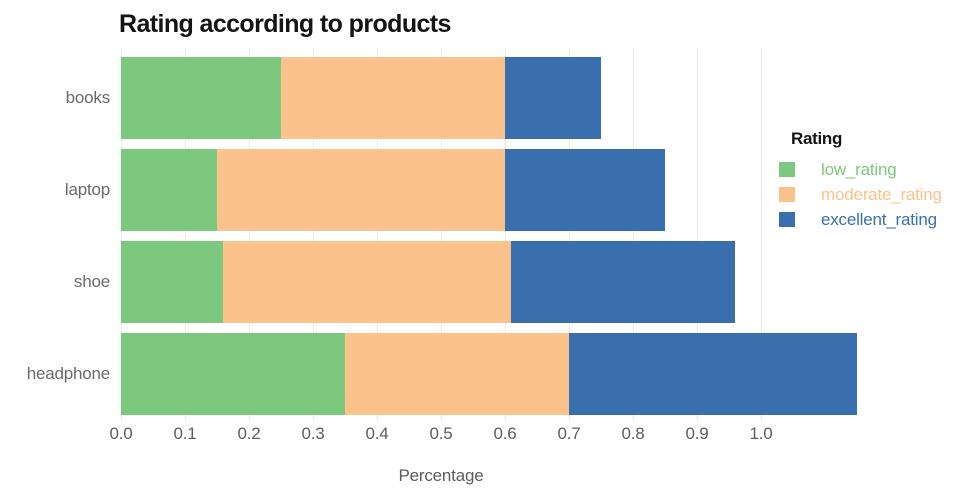  I want to click on bar-segment-headphone-excellent_rating, so click(713, 374).